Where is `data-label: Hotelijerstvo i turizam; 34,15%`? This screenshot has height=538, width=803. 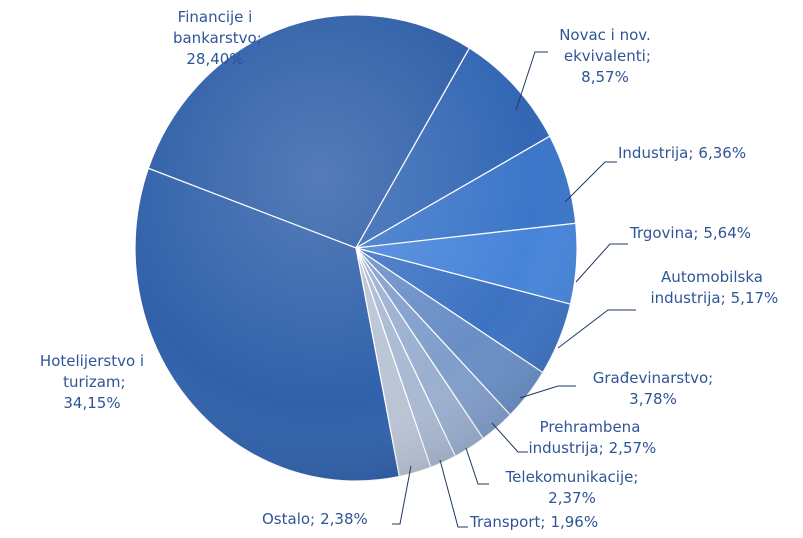 data-label: Hotelijerstvo i turizam; 34,15% is located at coordinates (92, 382).